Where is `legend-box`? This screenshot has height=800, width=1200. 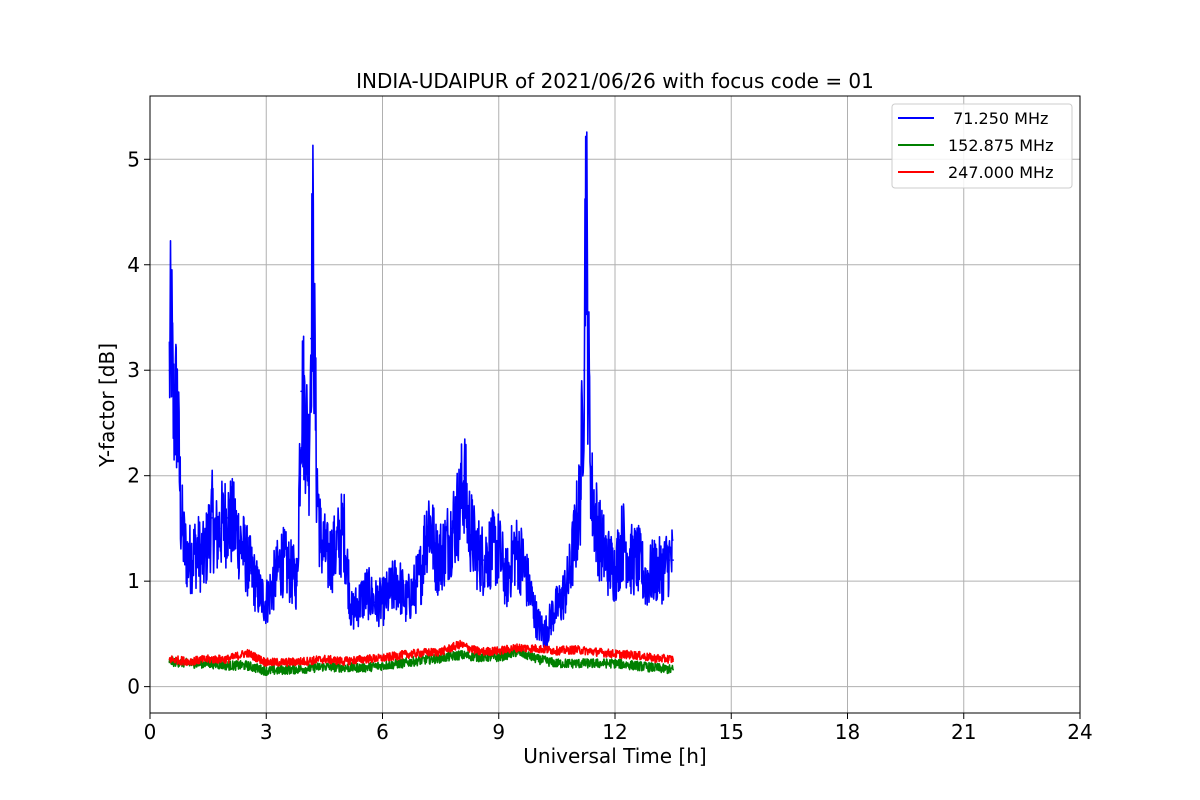
legend-box is located at coordinates (982, 146).